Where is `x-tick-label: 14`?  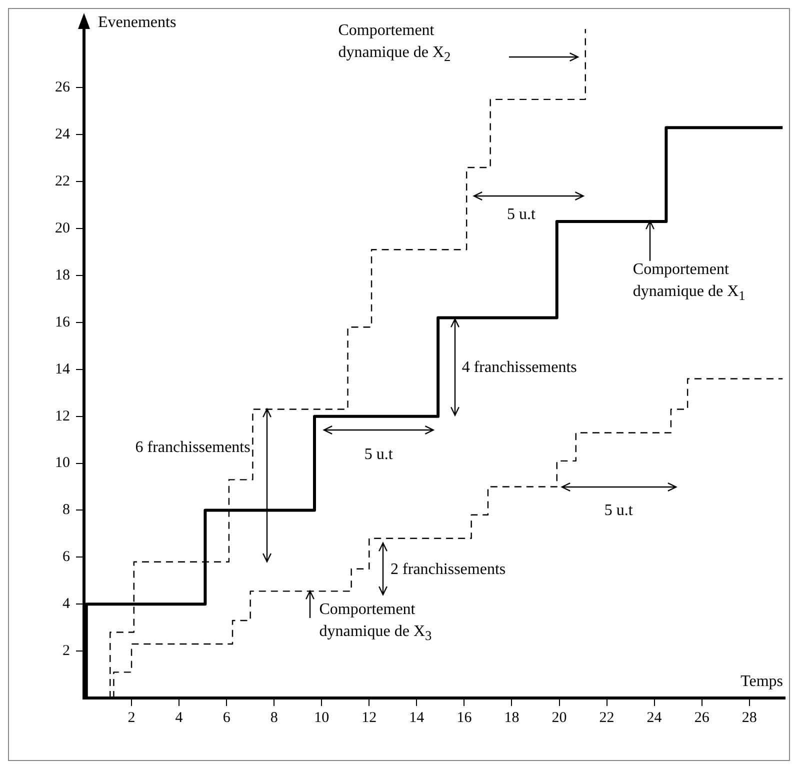 x-tick-label: 14 is located at coordinates (417, 718).